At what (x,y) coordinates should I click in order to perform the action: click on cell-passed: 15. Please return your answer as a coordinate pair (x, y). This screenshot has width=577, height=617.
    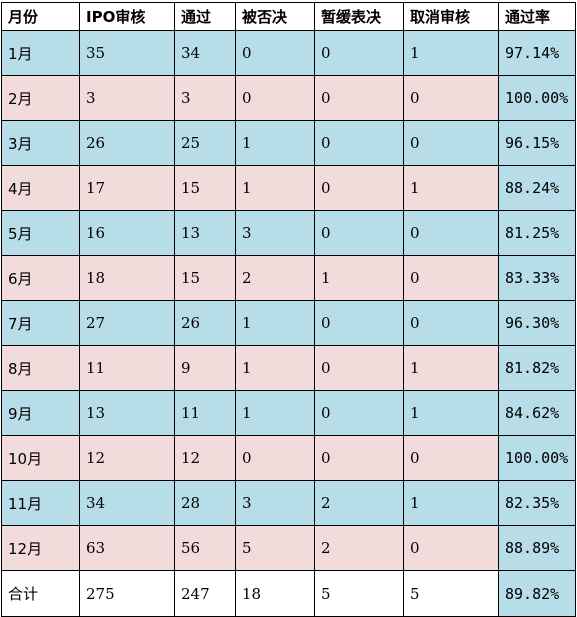
    Looking at the image, I should click on (205, 188).